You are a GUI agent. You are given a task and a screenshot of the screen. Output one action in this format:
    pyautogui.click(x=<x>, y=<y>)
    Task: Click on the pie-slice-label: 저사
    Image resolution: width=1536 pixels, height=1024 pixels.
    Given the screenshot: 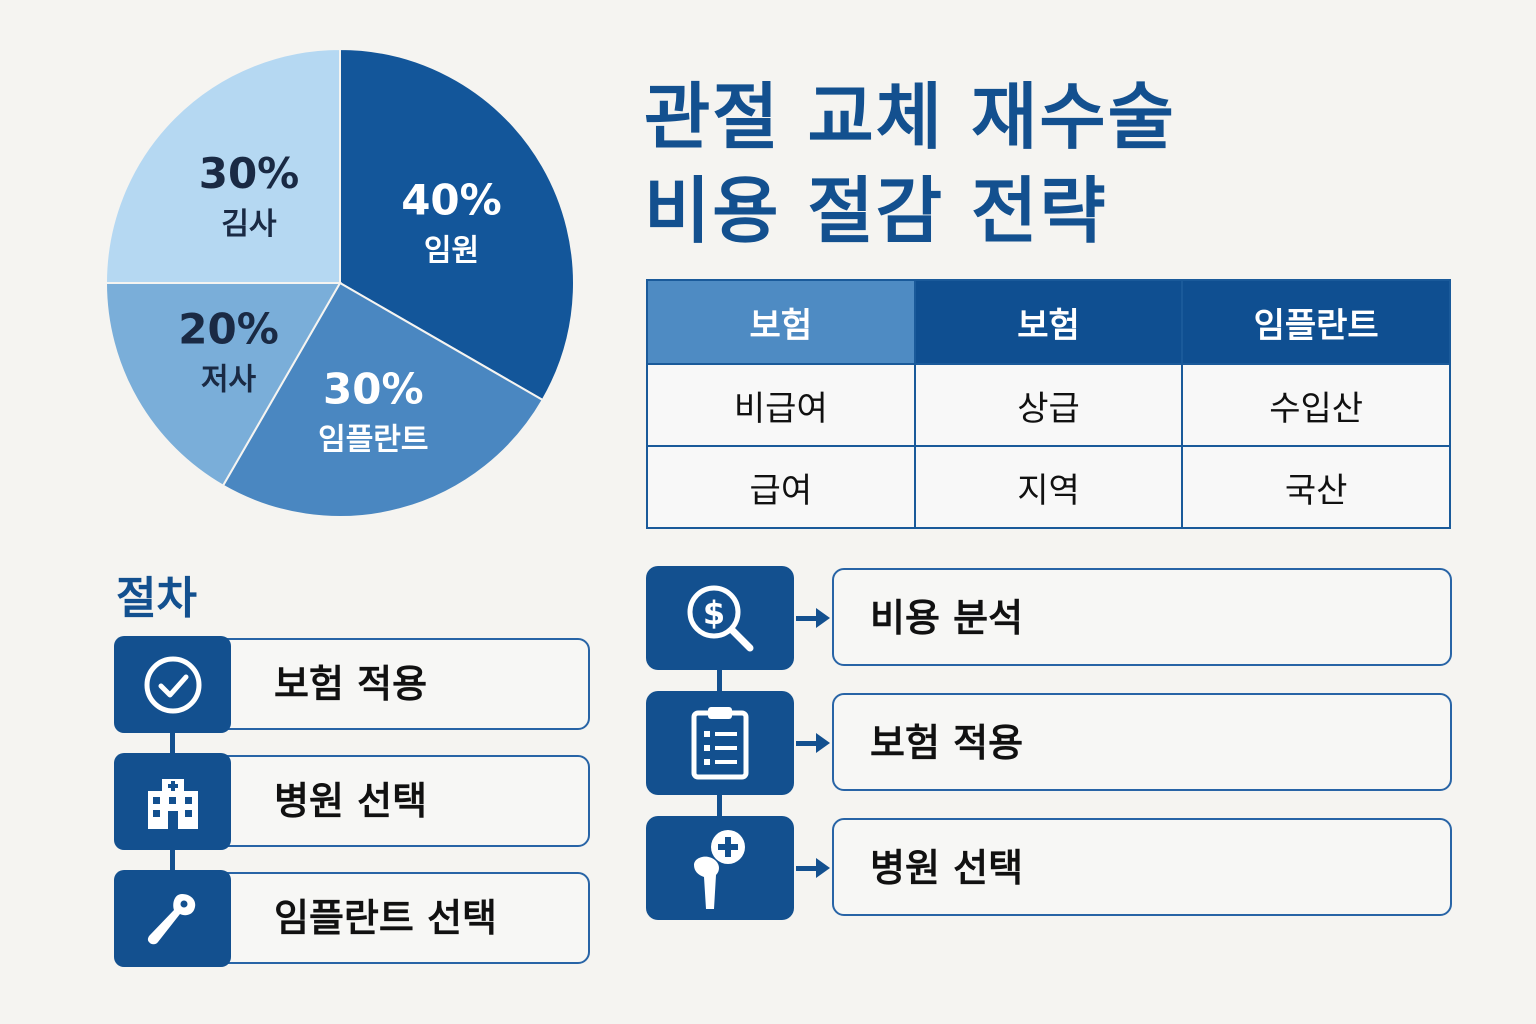 What is the action you would take?
    pyautogui.click(x=229, y=379)
    